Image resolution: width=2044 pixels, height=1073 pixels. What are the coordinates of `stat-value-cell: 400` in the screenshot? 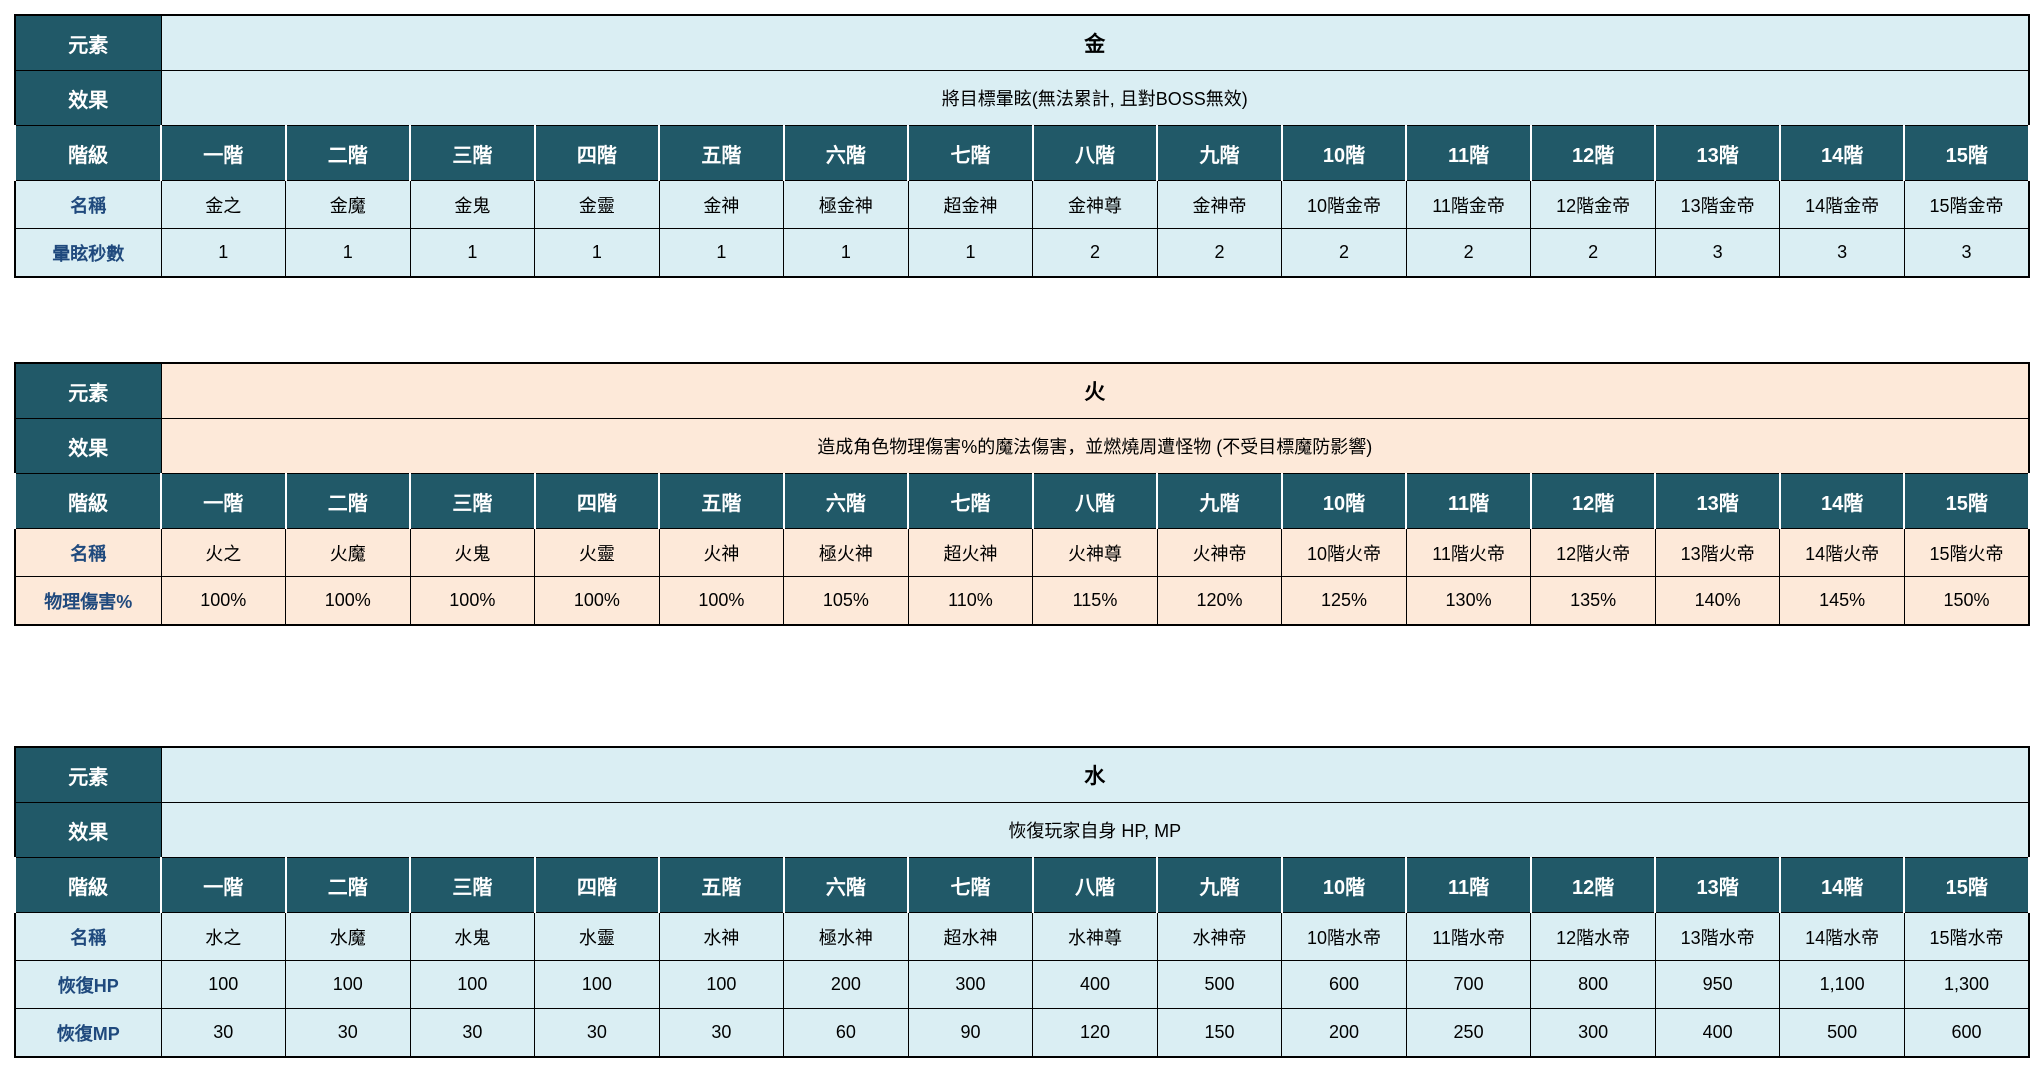 It's located at (1717, 1033).